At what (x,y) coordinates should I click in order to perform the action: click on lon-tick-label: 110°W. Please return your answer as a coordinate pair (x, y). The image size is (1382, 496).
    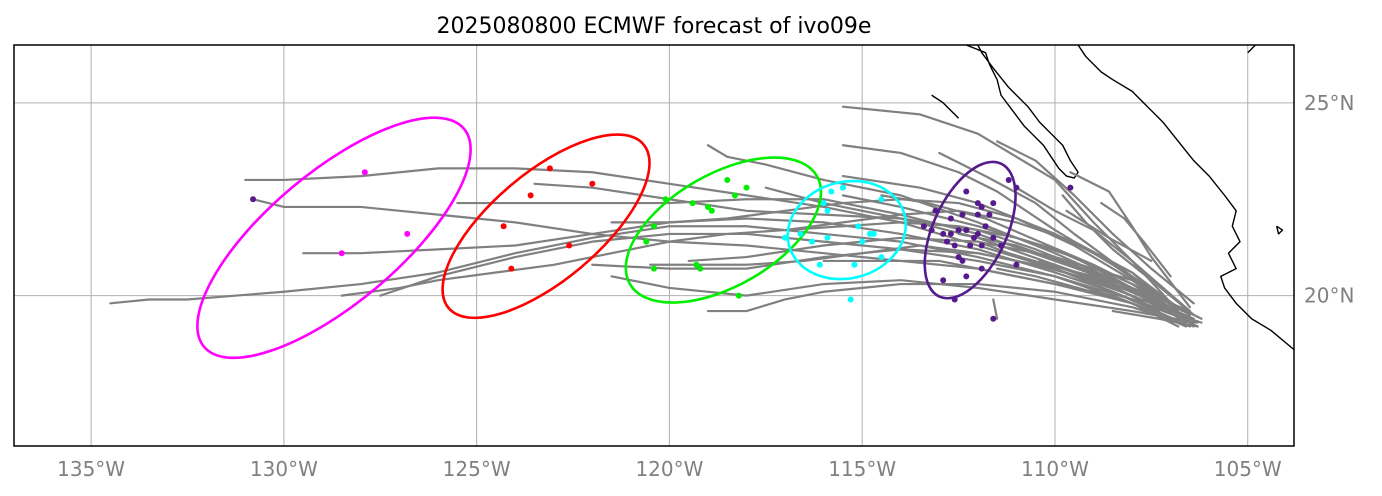
    Looking at the image, I should click on (1055, 469).